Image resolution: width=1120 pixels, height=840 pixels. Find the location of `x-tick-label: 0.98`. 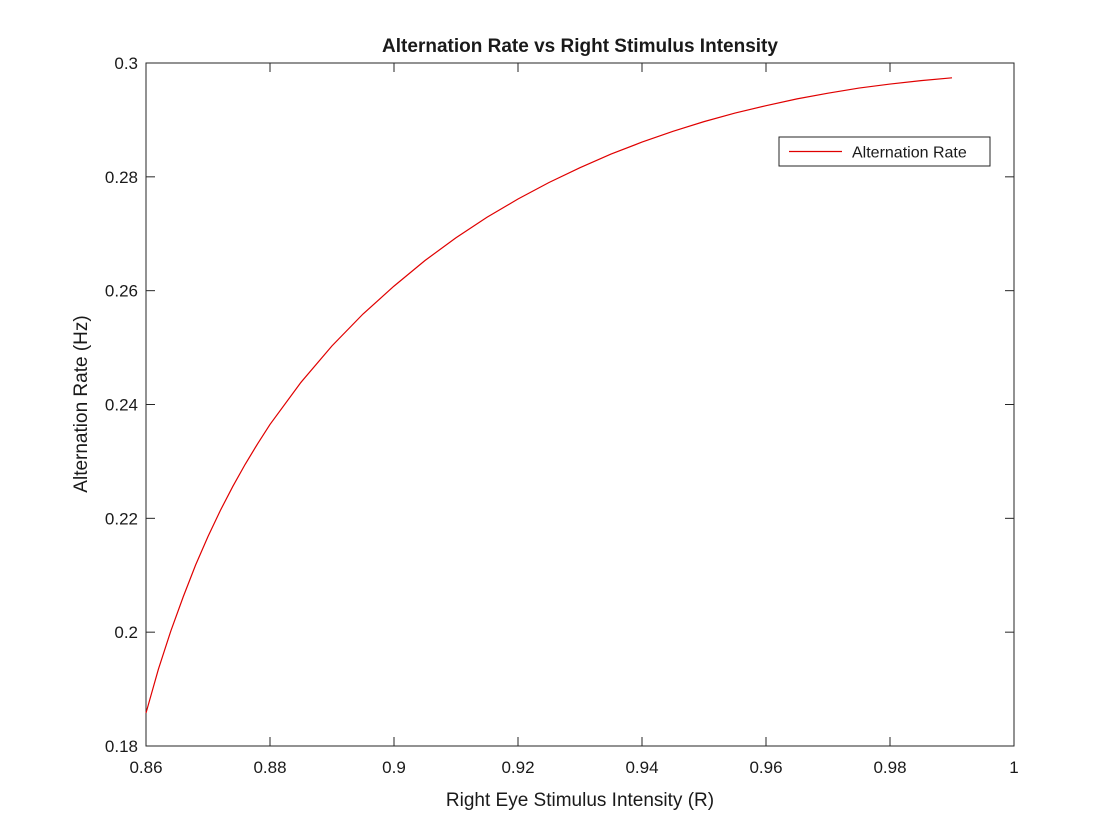

x-tick-label: 0.98 is located at coordinates (889, 767).